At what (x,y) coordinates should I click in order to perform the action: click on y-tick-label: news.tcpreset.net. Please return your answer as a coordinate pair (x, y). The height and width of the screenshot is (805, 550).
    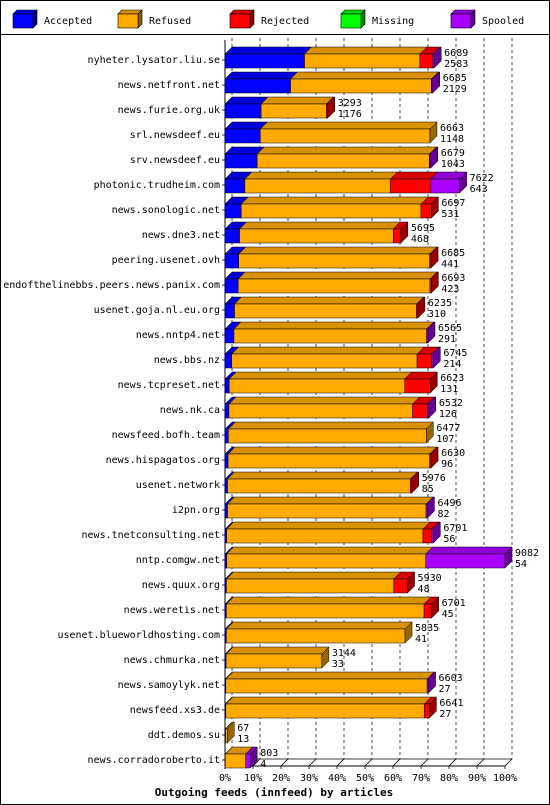
    Looking at the image, I should click on (169, 385).